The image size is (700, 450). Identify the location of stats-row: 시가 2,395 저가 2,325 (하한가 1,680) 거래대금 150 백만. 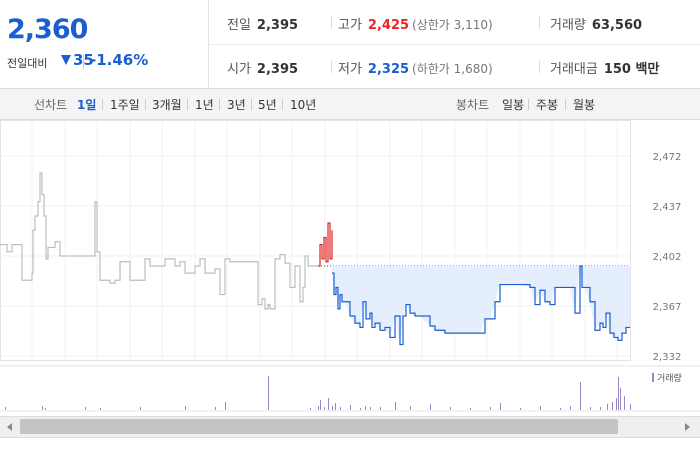
(454, 66).